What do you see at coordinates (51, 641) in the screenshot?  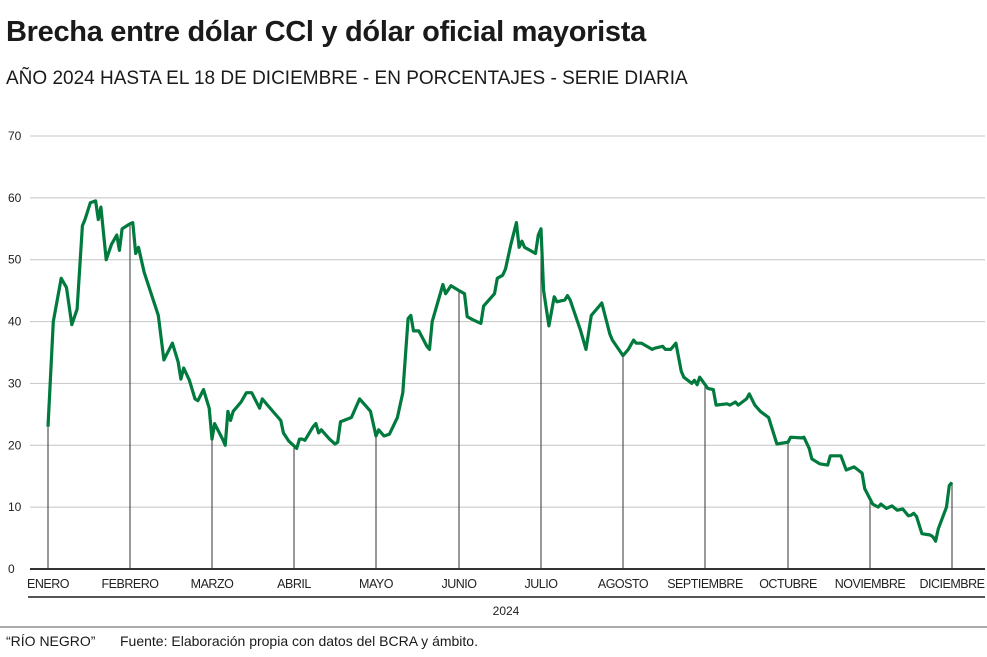 I see `footer-brand: “RÍO NEGRO”` at bounding box center [51, 641].